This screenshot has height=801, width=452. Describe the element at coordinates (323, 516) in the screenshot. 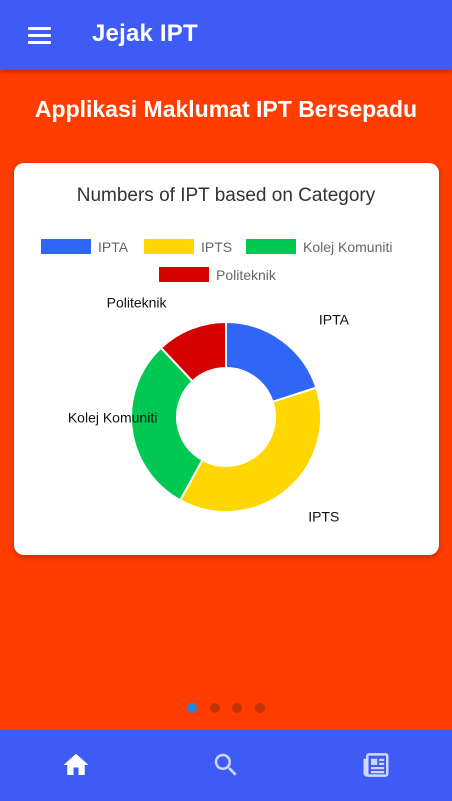

I see `slice-label: IPTS` at that location.